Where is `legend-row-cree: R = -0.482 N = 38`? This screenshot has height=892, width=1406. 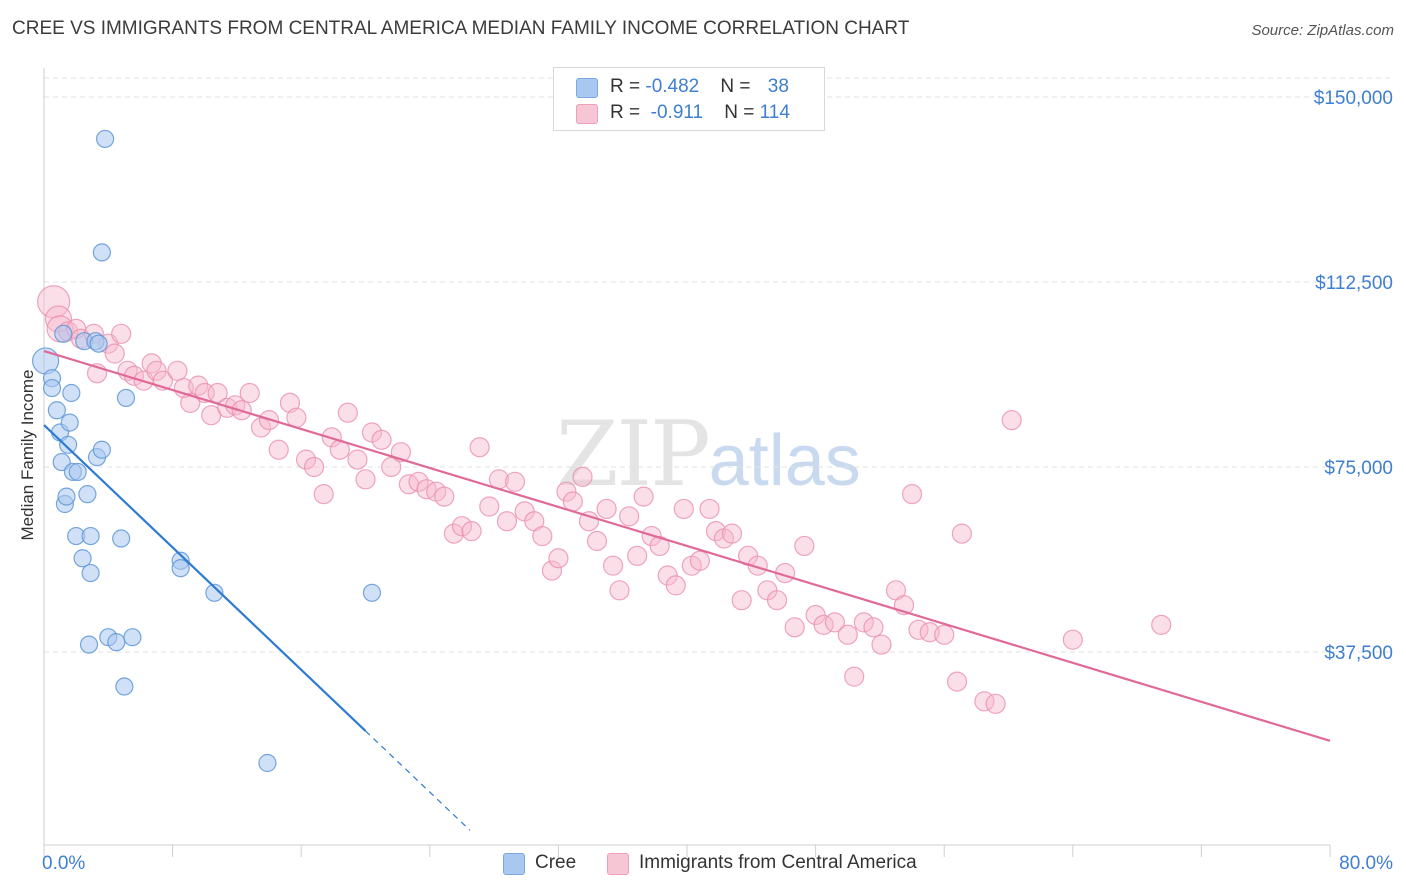
legend-row-cree: R = -0.482 N = 38 is located at coordinates (682, 88).